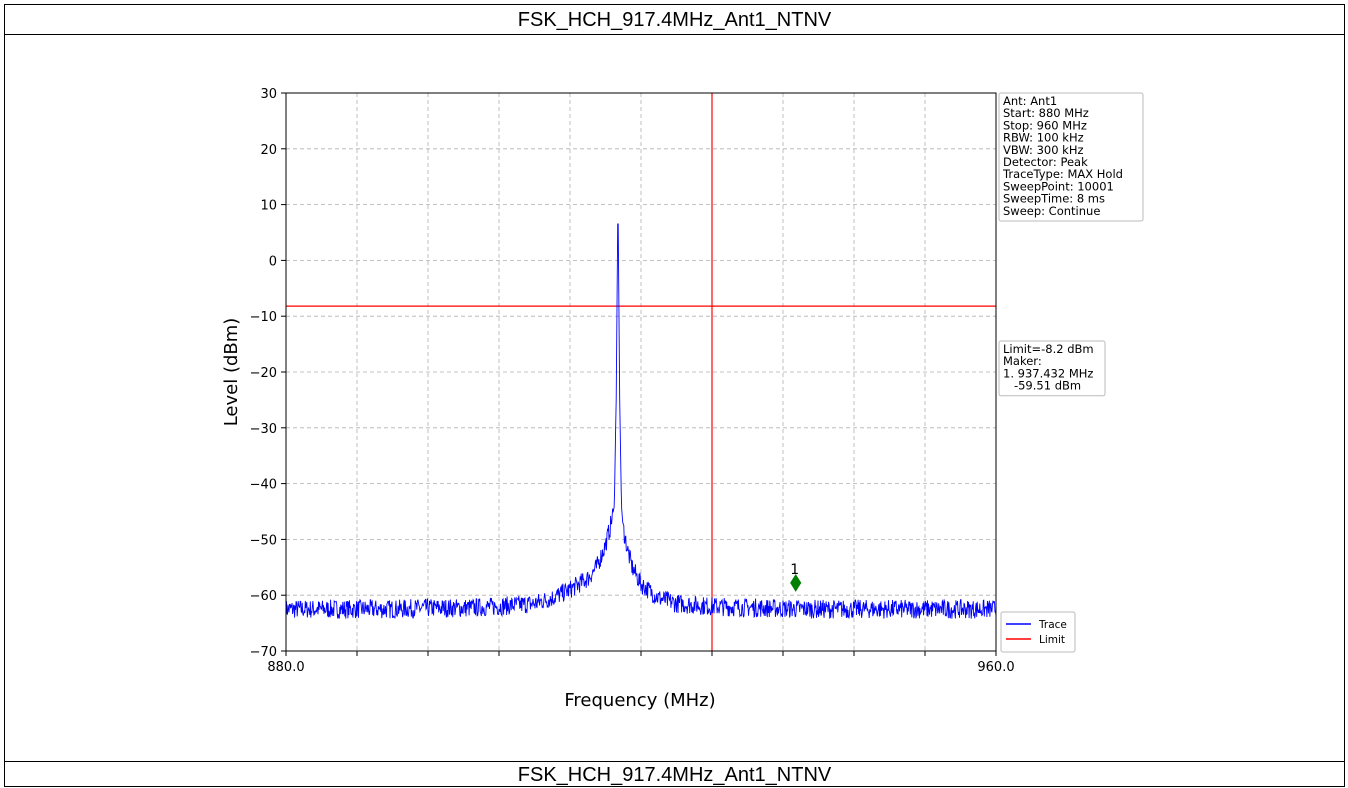 This screenshot has height=788, width=1348. I want to click on y-axis-label: Level (dBm), so click(231, 372).